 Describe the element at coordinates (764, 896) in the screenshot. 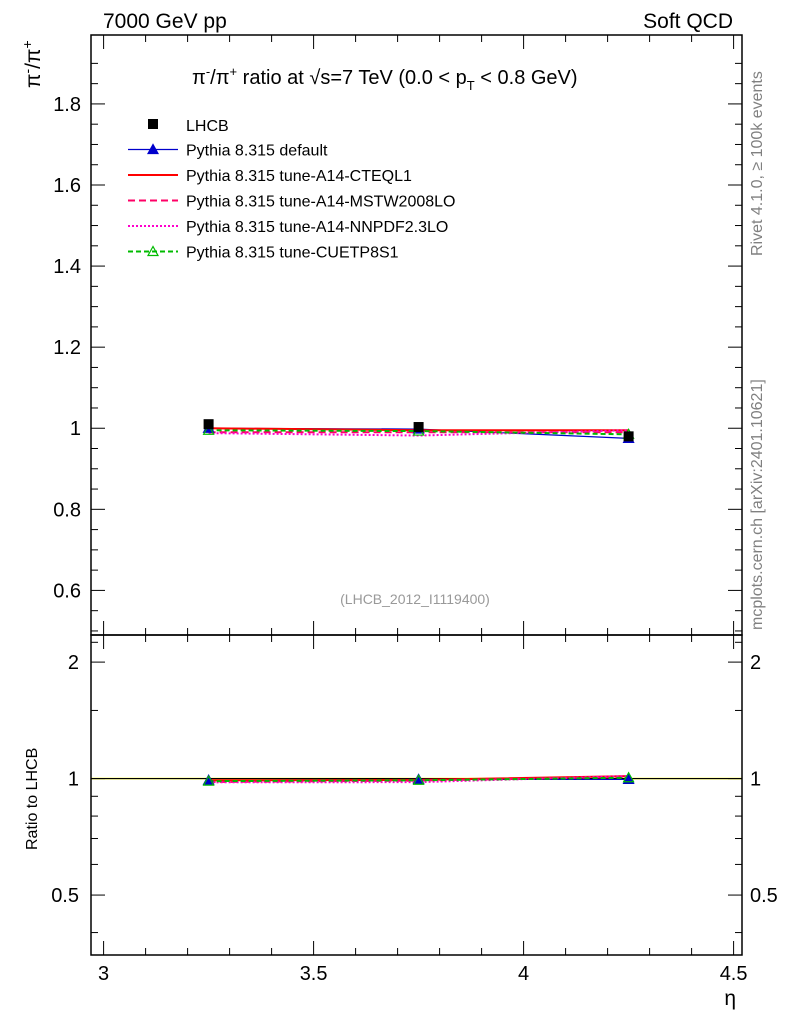

I see `ratio-y-tick-label-right: 0.5` at that location.